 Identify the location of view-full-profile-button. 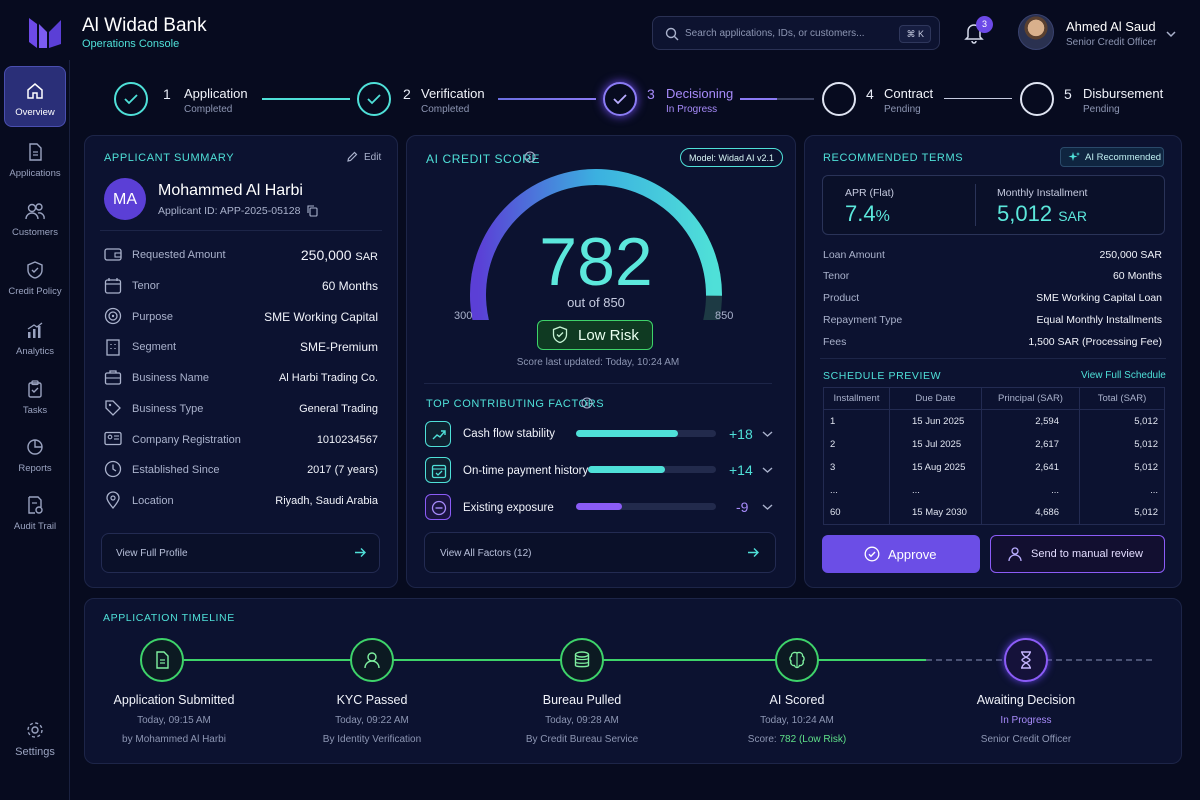
(240, 553).